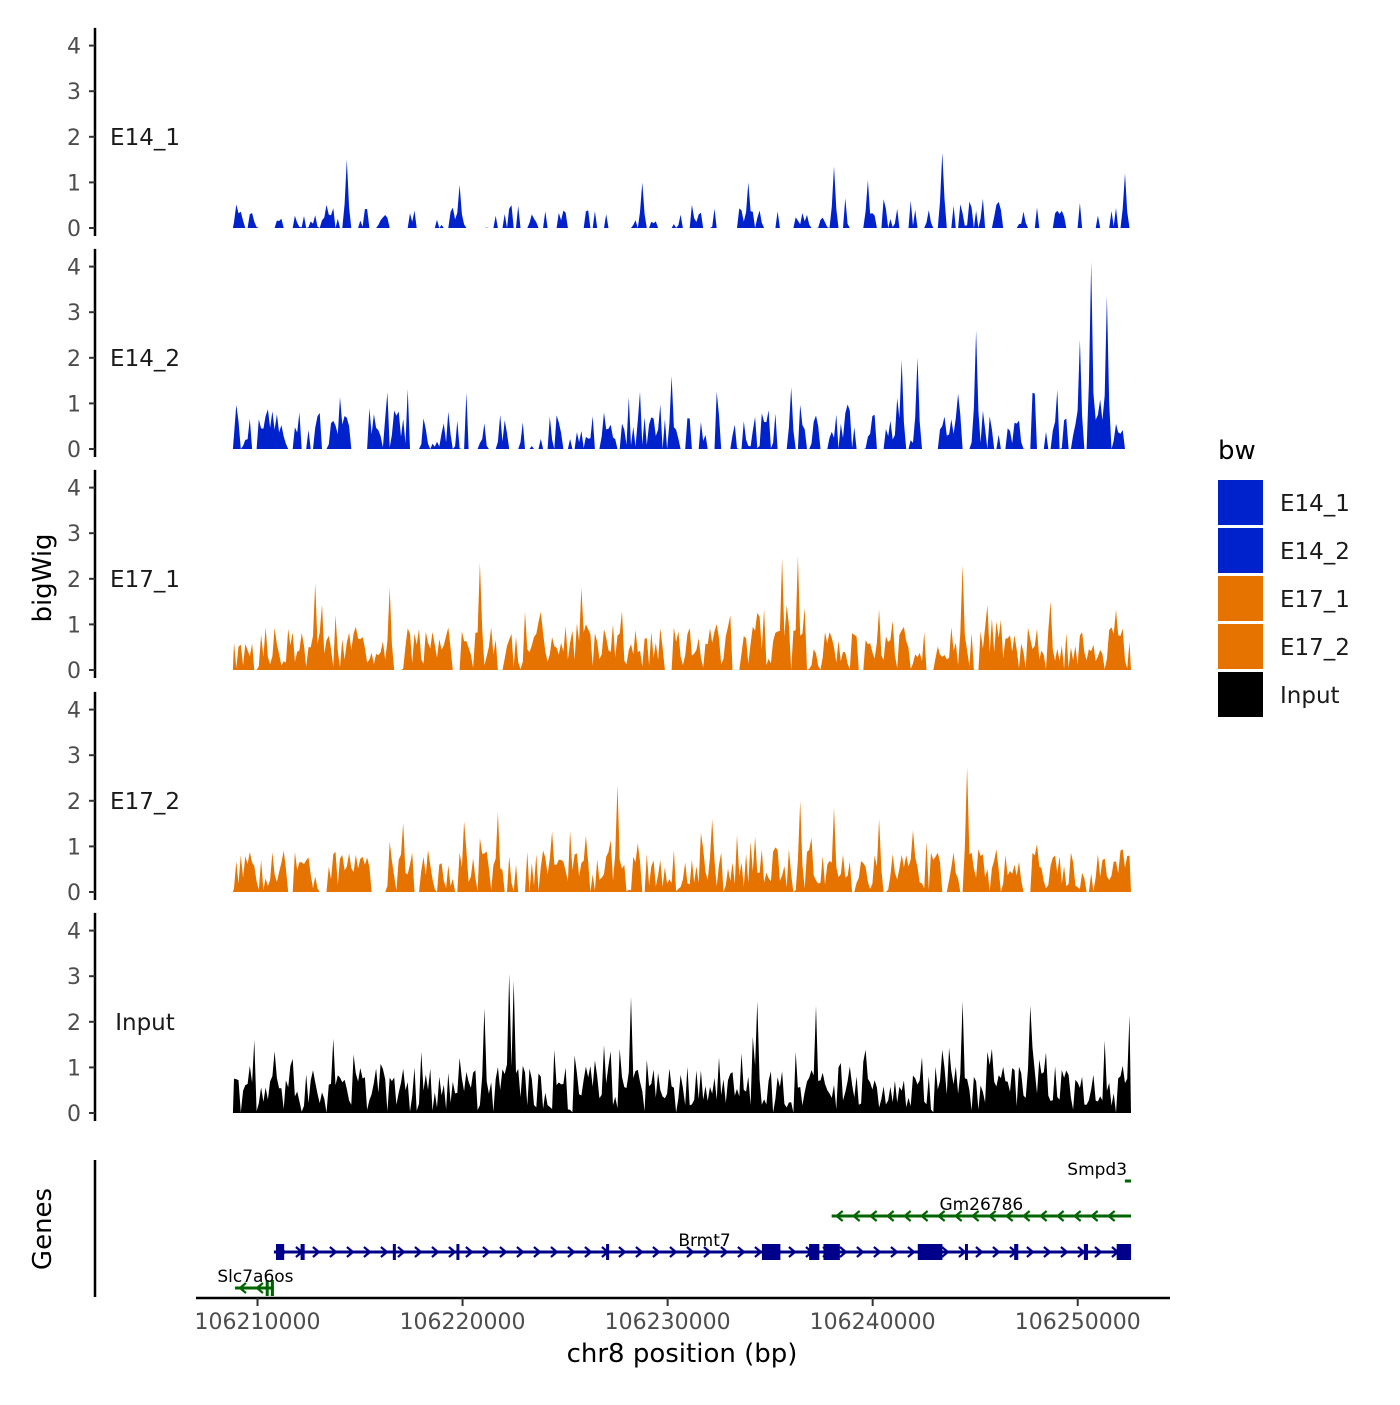  I want to click on gene-Smpd3: Smpd3, so click(1099, 1171).